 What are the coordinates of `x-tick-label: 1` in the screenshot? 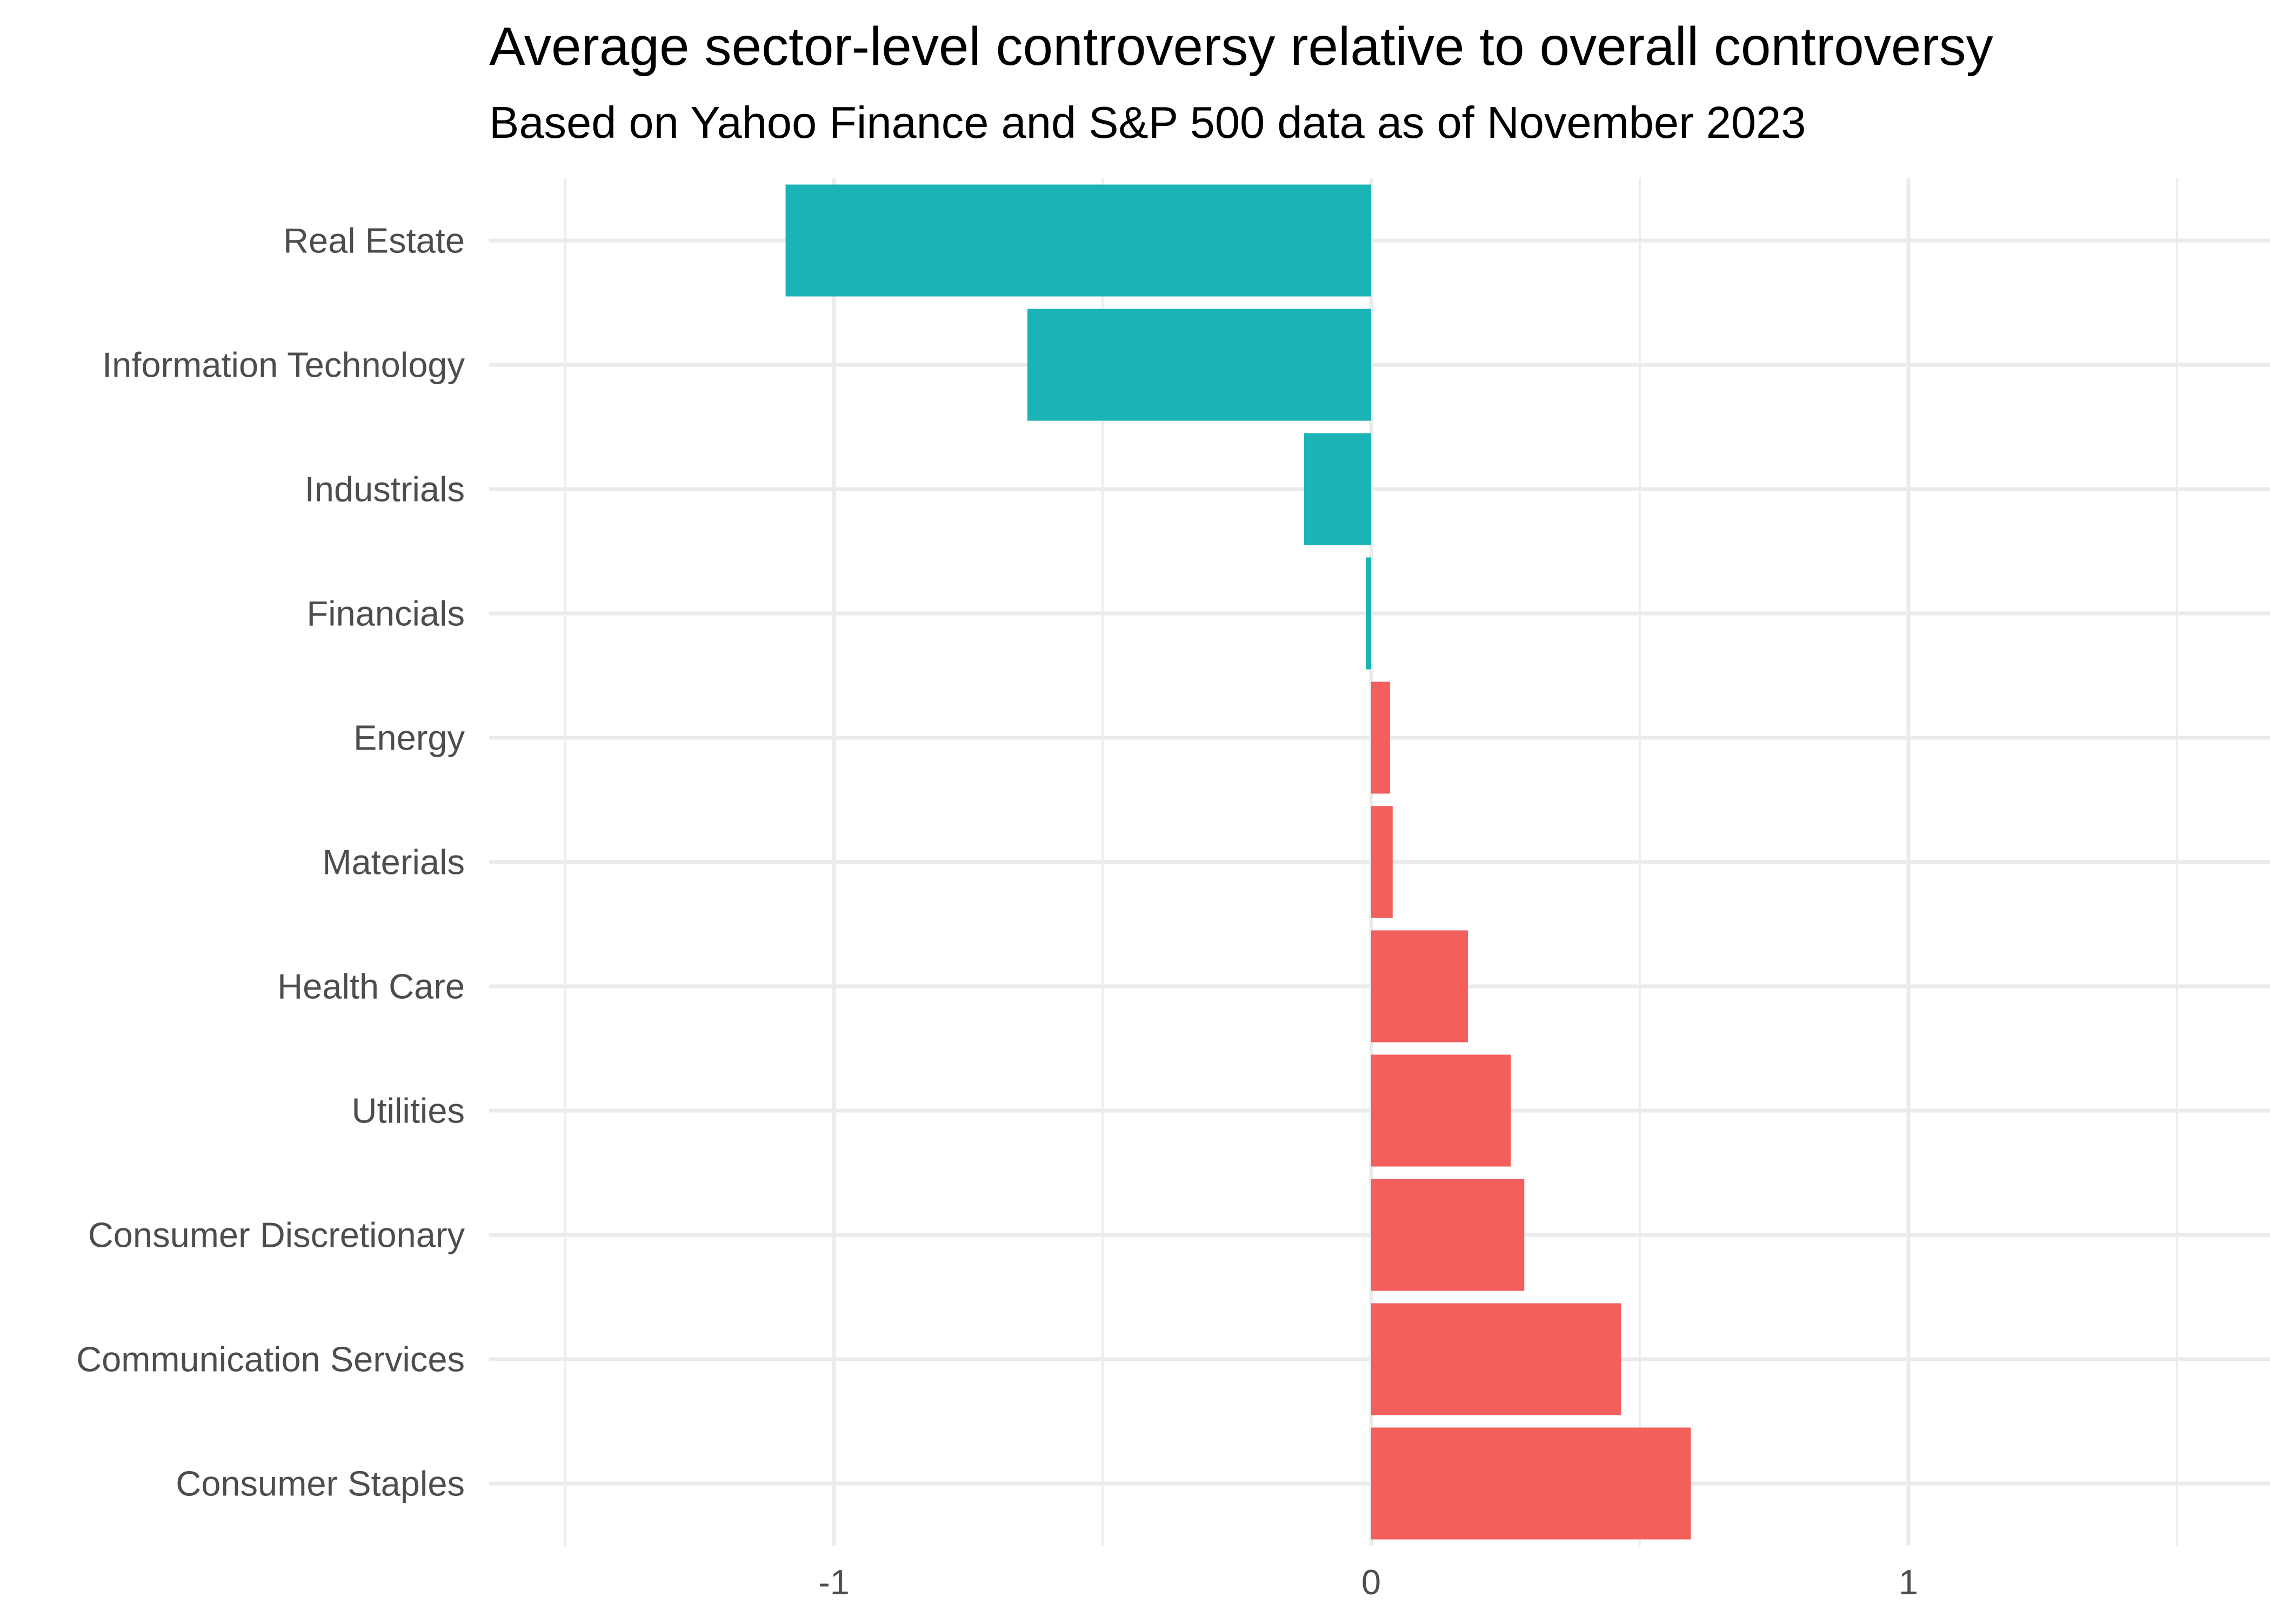 It's located at (1908, 1582).